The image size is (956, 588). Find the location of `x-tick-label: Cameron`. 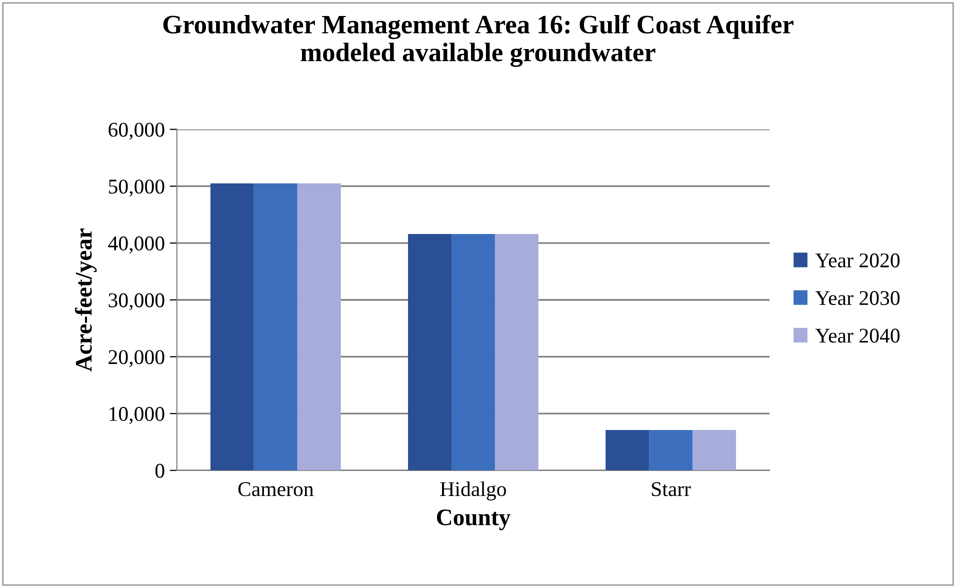

x-tick-label: Cameron is located at coordinates (276, 489).